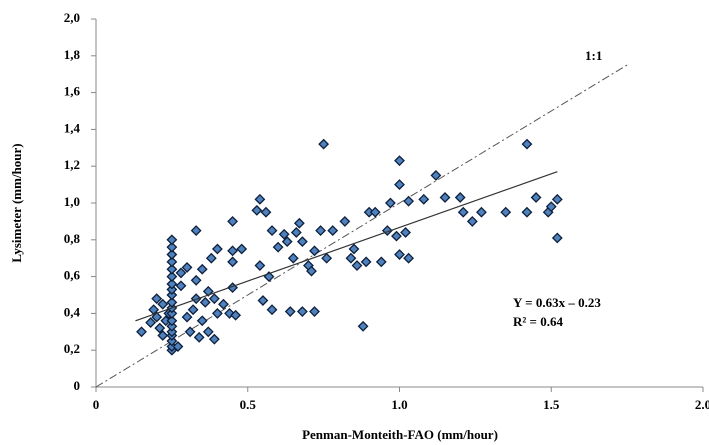 This screenshot has height=445, width=709. What do you see at coordinates (72, 201) in the screenshot?
I see `y-tick-label: 1,0` at bounding box center [72, 201].